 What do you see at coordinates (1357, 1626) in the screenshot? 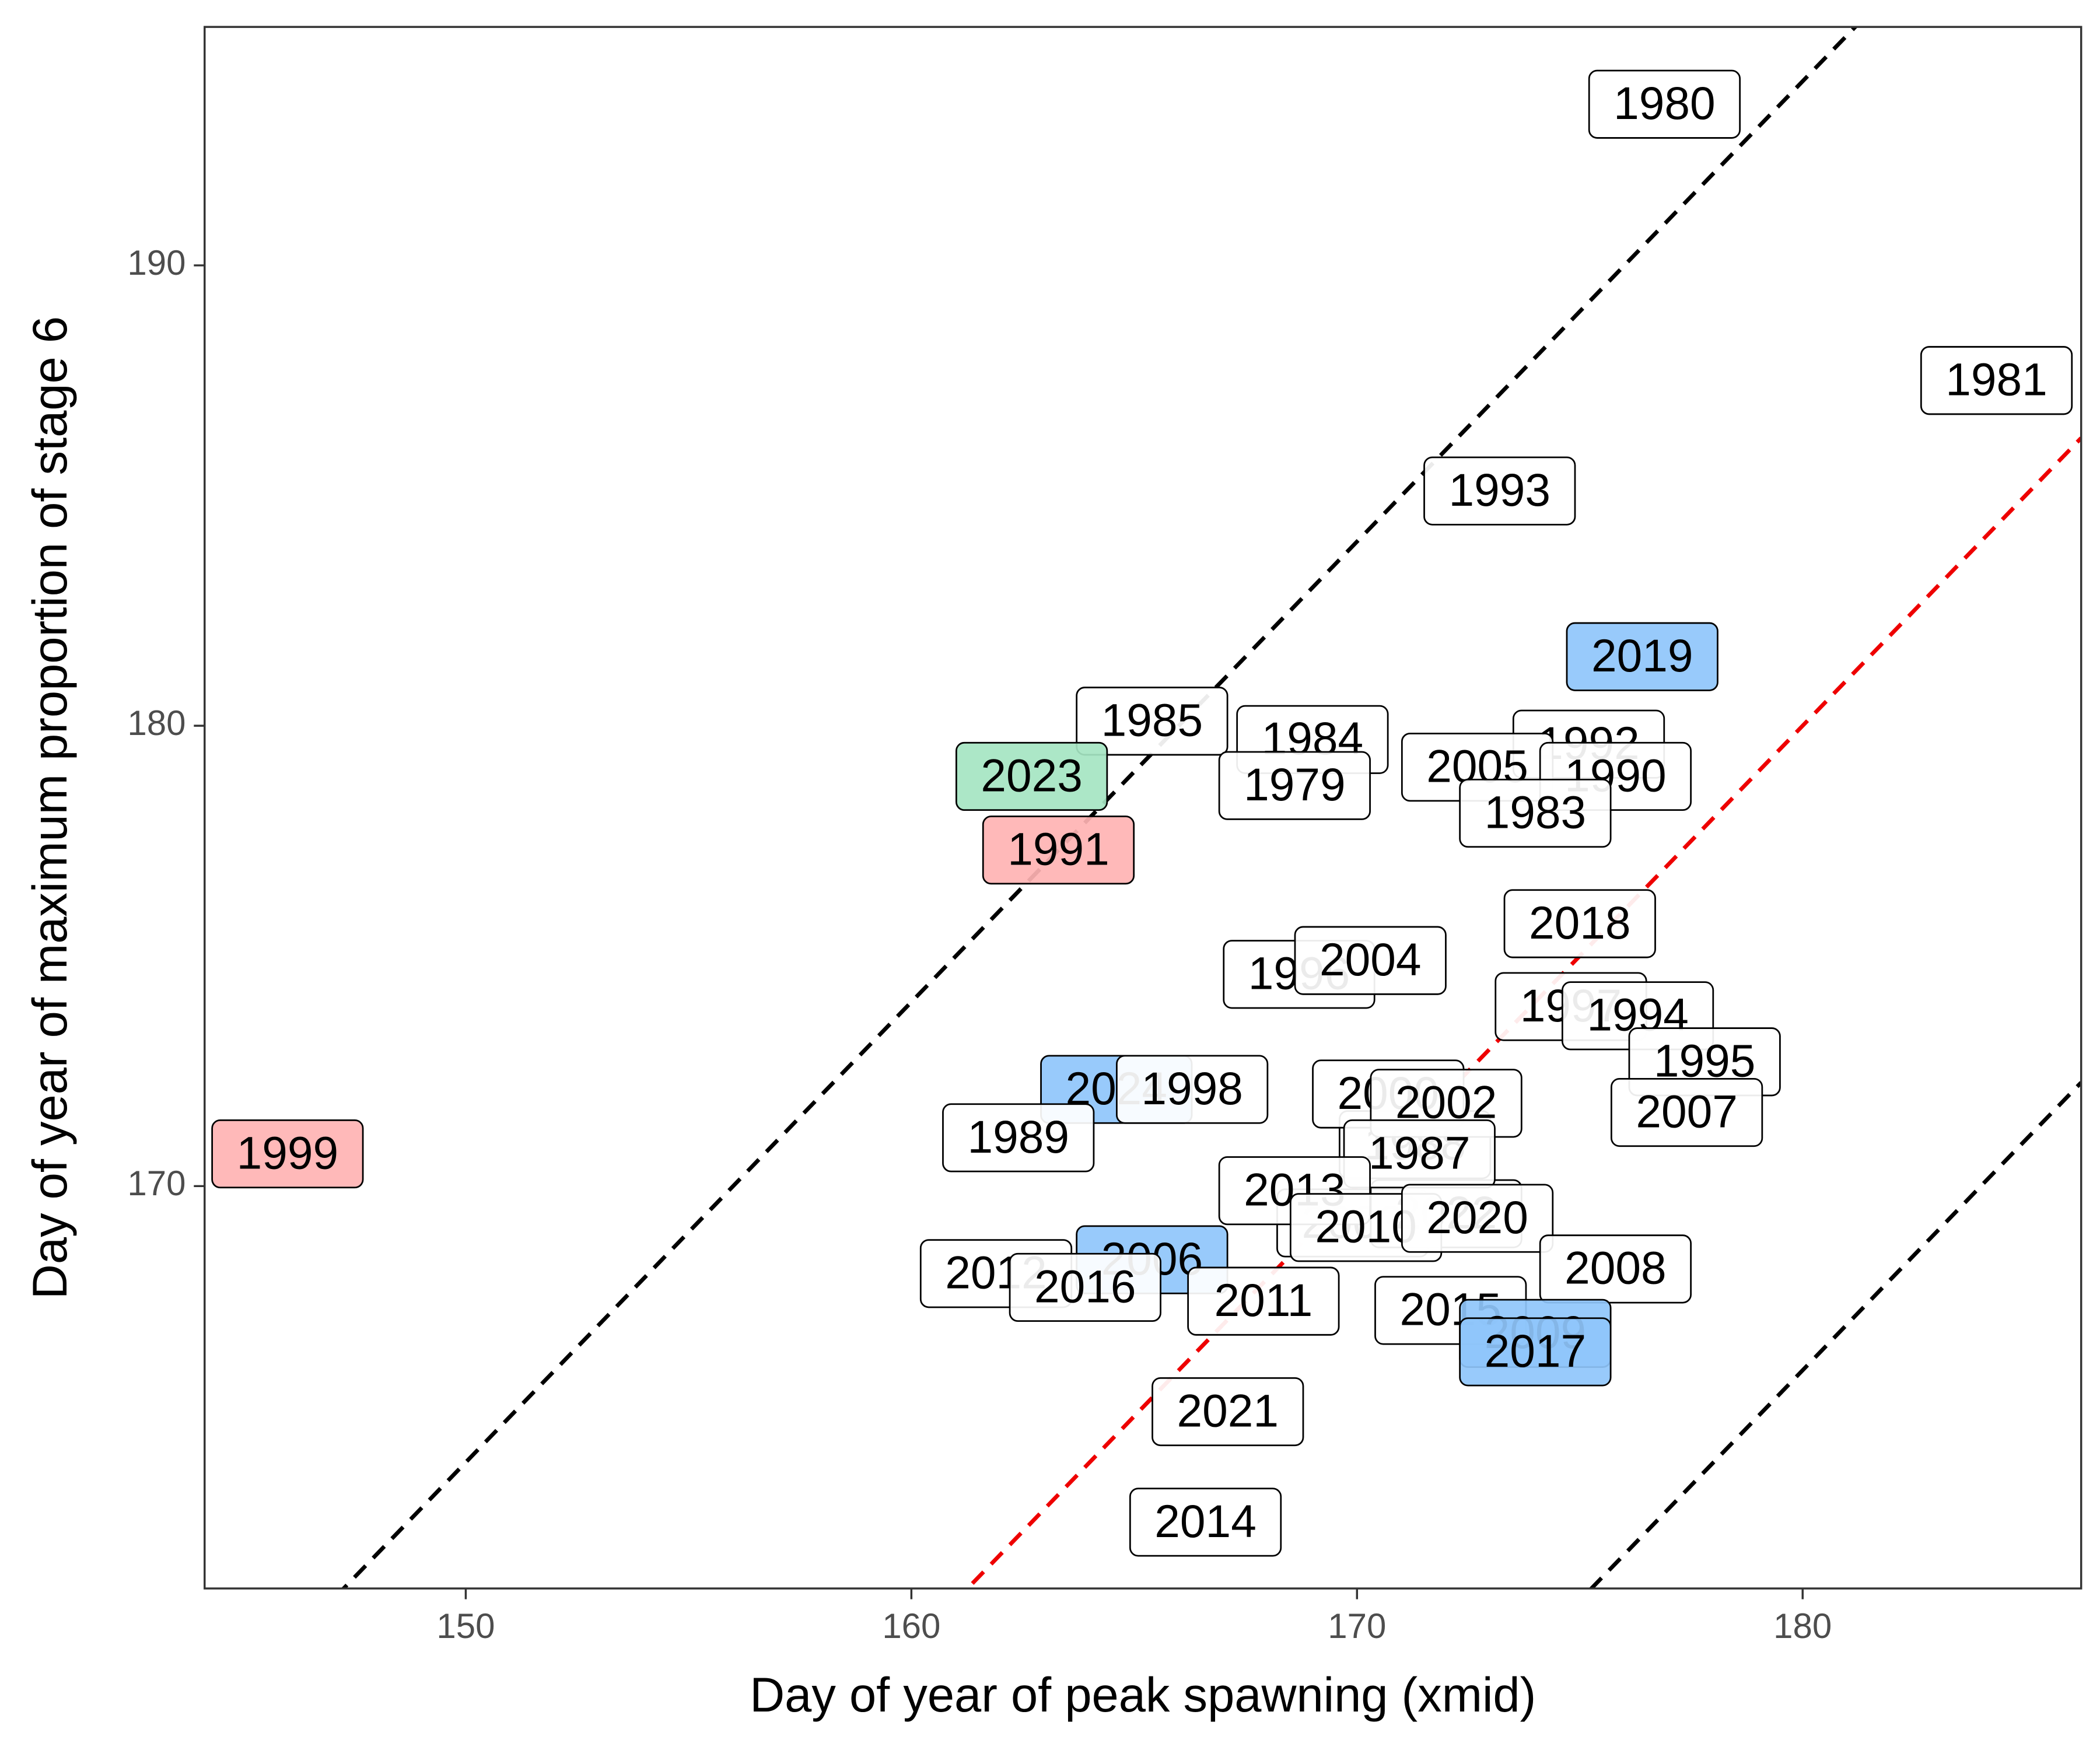
I see `x-tick-label: 170` at bounding box center [1357, 1626].